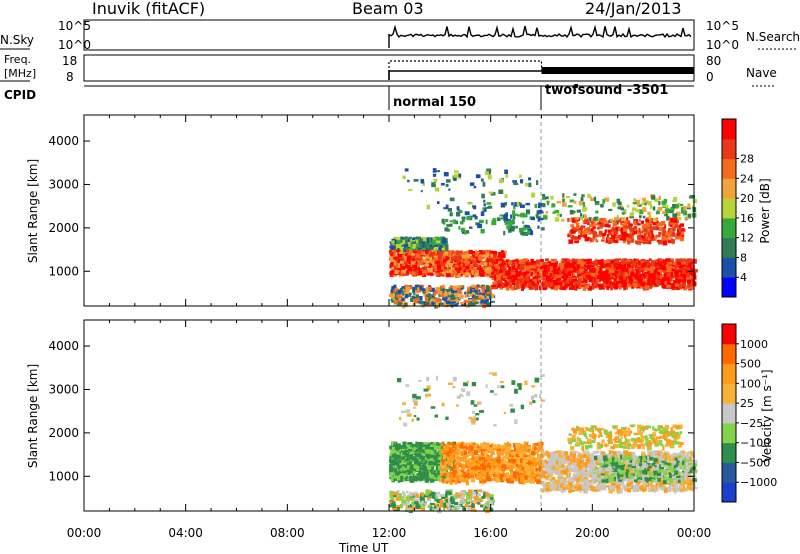  What do you see at coordinates (63, 184) in the screenshot?
I see `y-tick-label: 3000` at bounding box center [63, 184].